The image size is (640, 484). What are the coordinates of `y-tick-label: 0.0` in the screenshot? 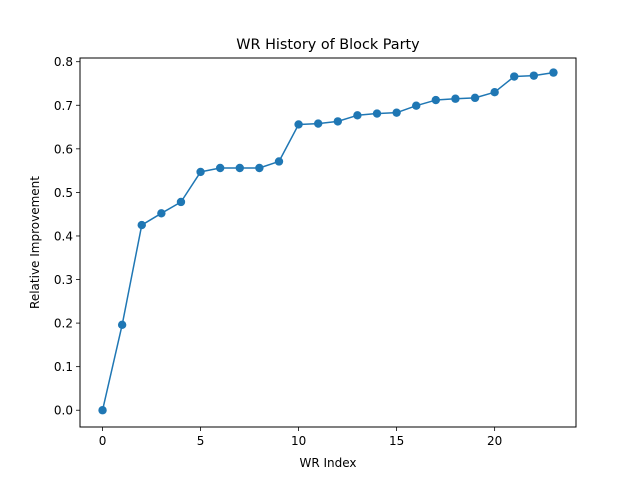 It's located at (63, 411).